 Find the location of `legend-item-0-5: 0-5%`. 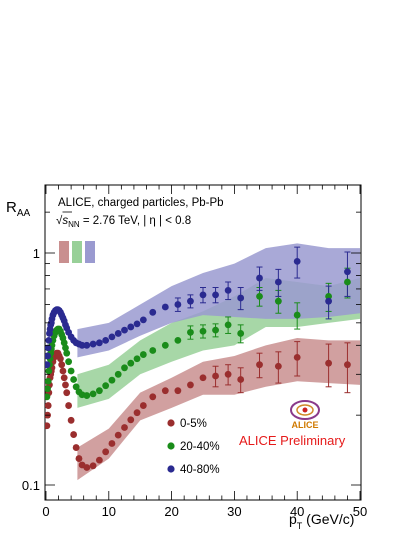

legend-item-0-5: 0-5% is located at coordinates (187, 424).